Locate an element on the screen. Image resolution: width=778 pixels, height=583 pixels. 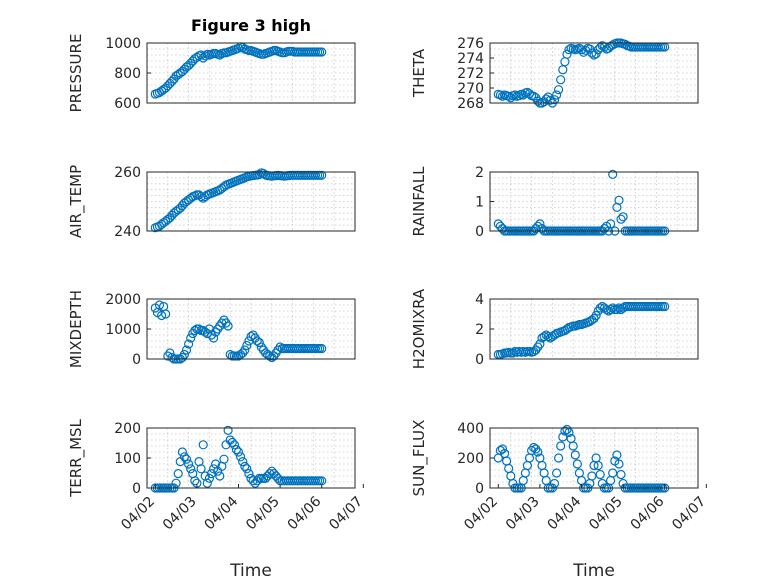
subplot-air-temp: 260 240 AIR_TEMP is located at coordinates (211, 202).